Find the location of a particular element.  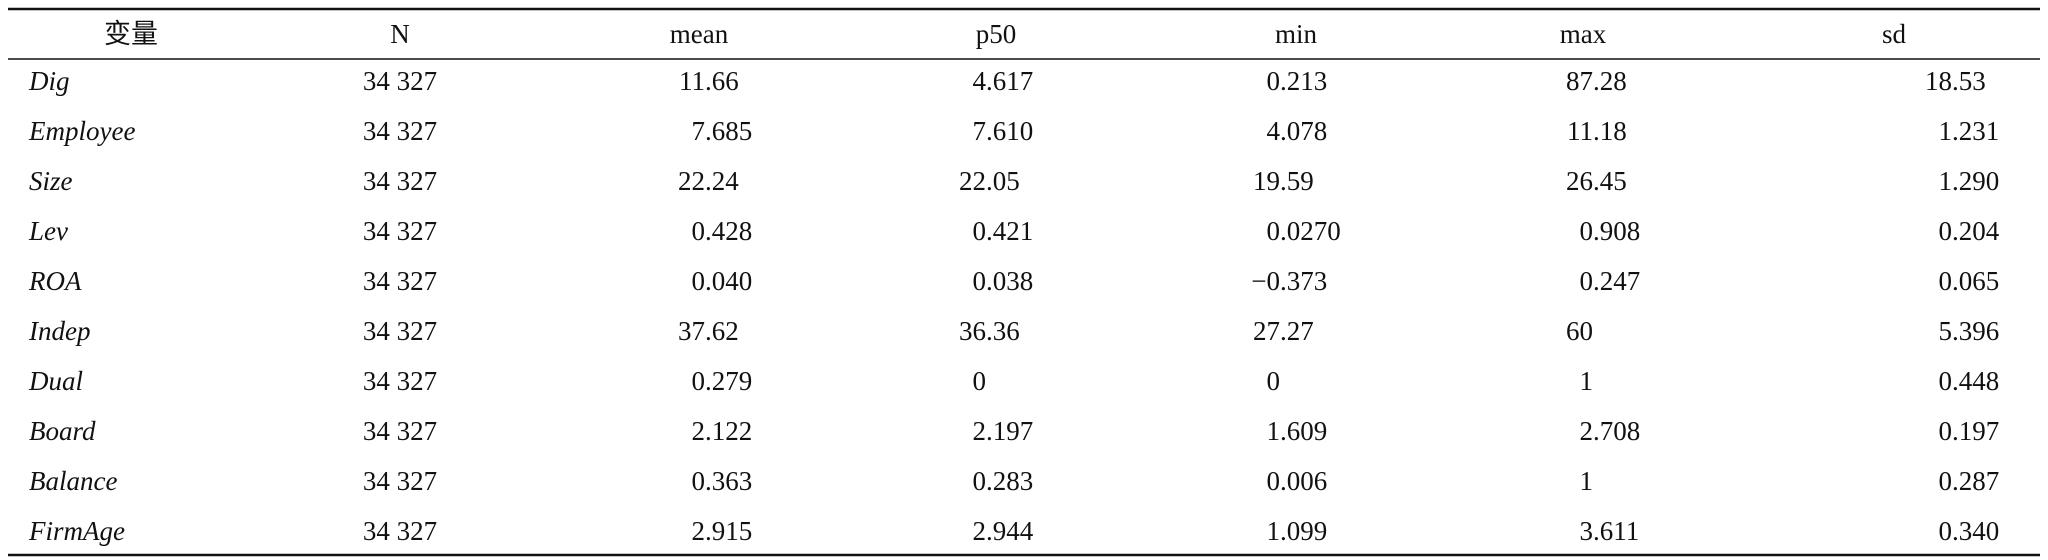

cell: 0.428 is located at coordinates (722, 231).